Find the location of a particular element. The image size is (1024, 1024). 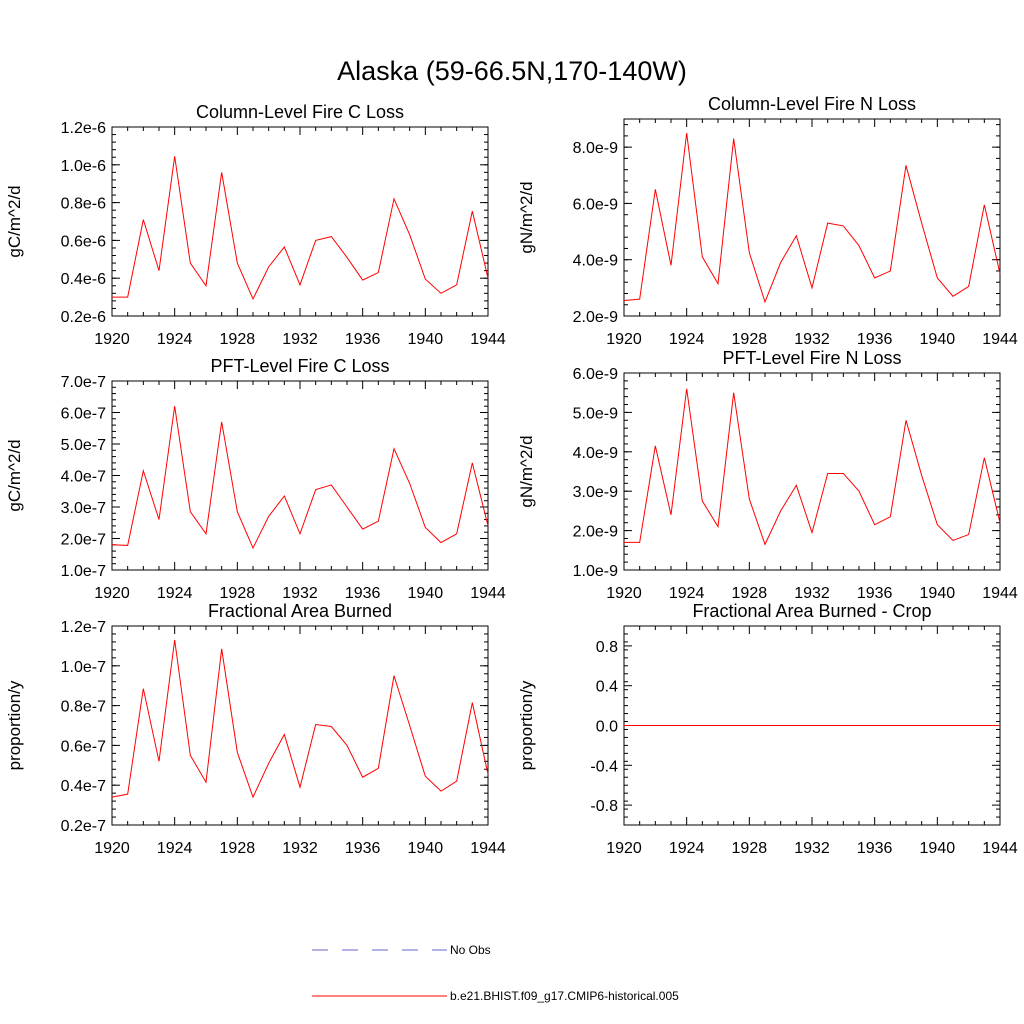

y-tick-label: -0.8 is located at coordinates (604, 806).